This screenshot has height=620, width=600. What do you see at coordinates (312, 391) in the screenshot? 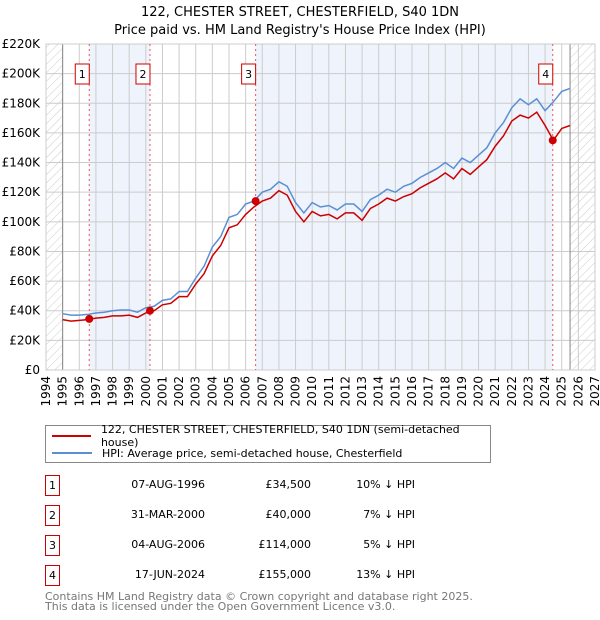
I see `x-tick-label: 2010` at bounding box center [312, 391].